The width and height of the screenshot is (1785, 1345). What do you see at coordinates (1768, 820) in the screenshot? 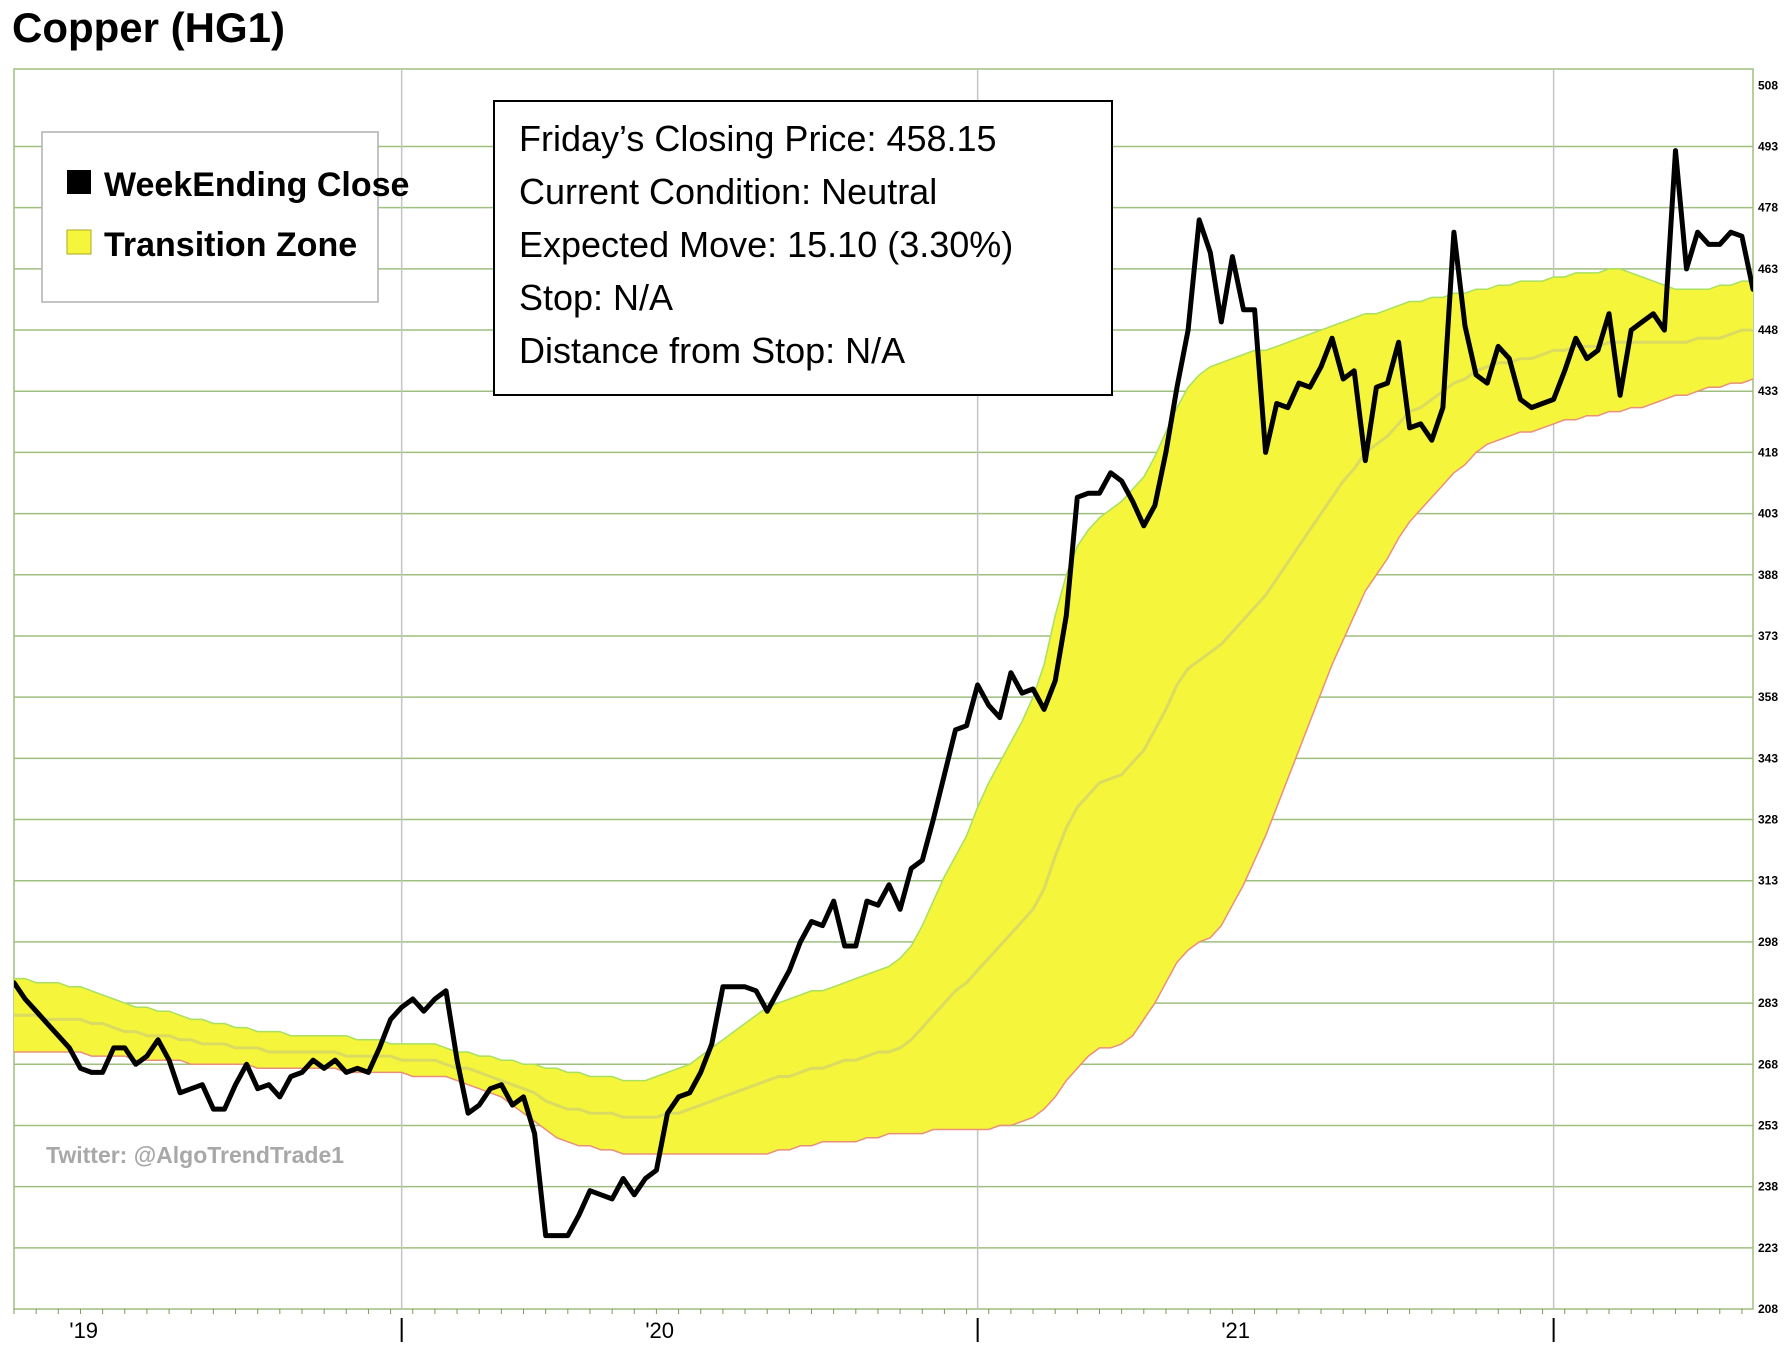
I see `y-tick-label: 328` at bounding box center [1768, 820].